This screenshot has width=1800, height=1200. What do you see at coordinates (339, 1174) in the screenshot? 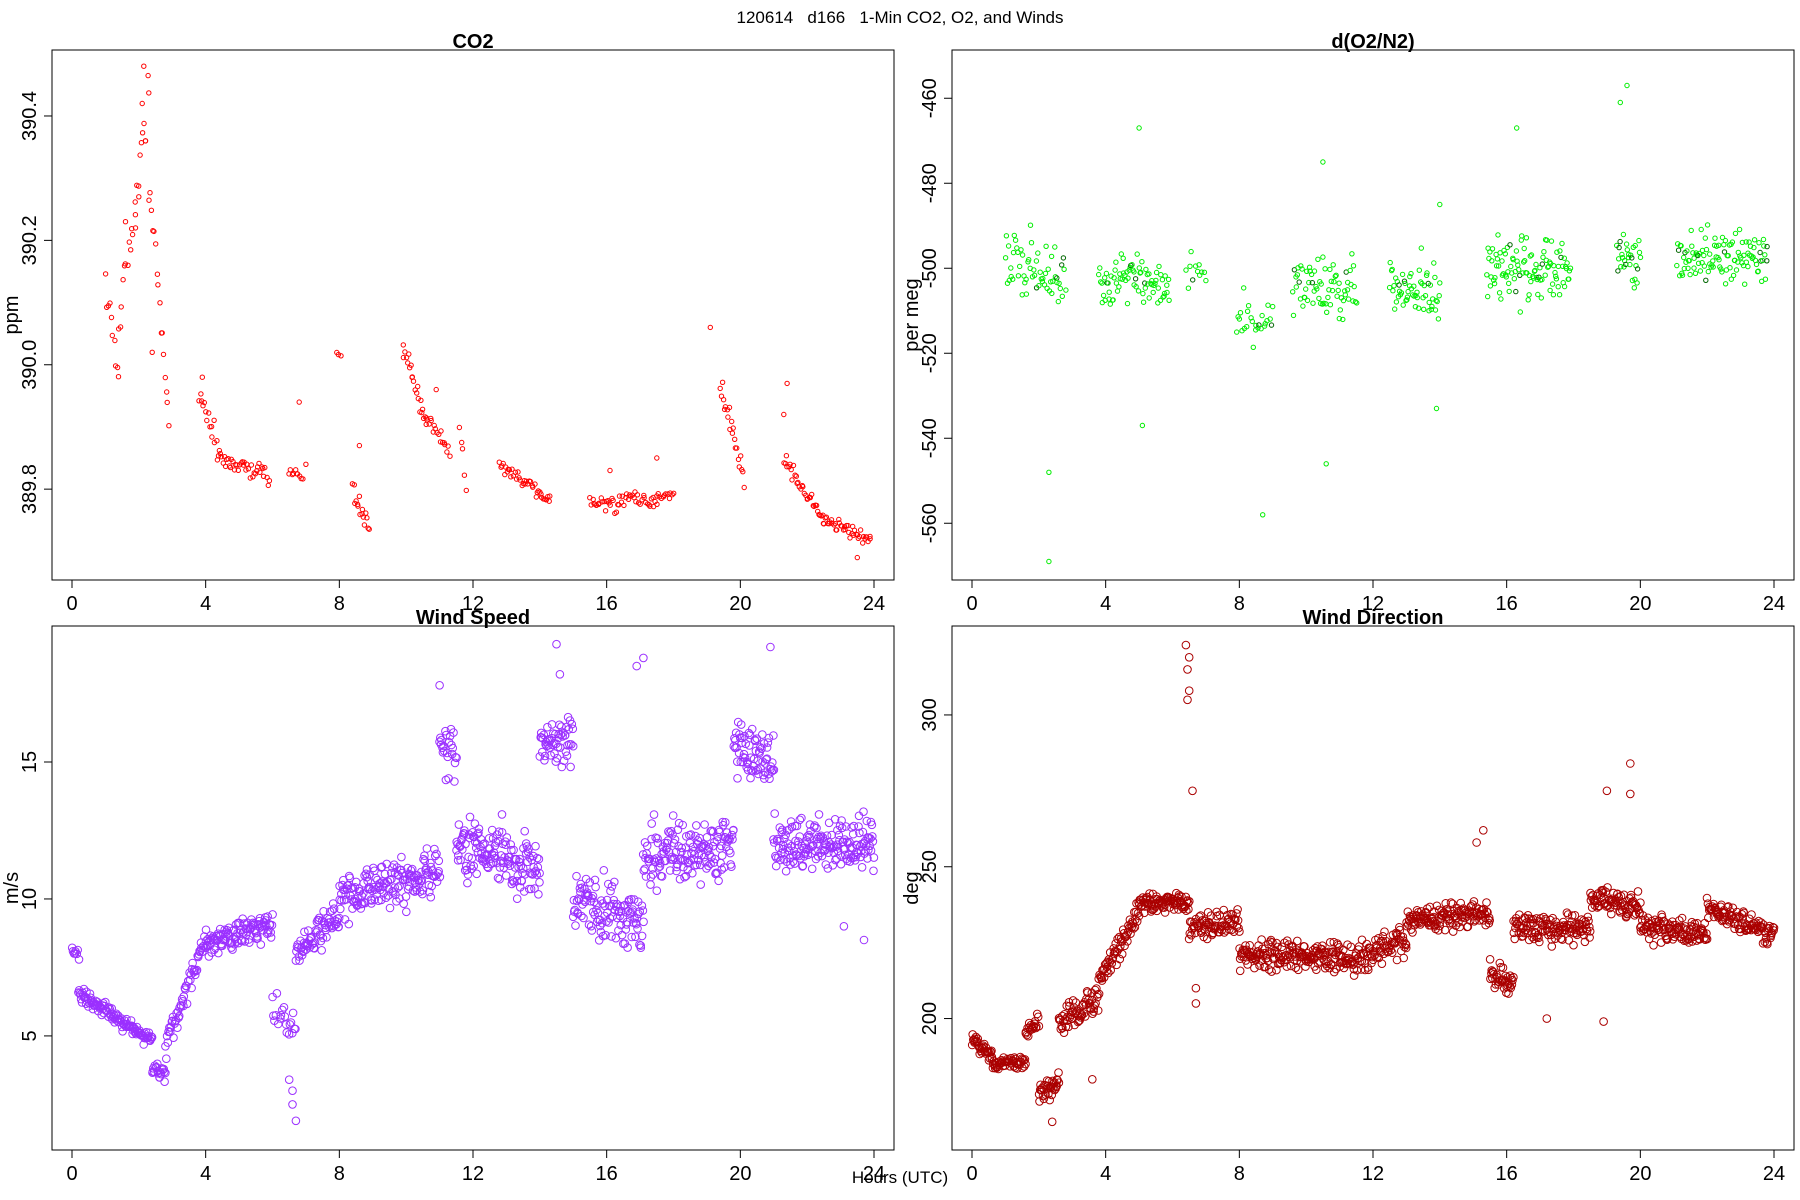
I see `wind_speed-x-tick-label: 8` at bounding box center [339, 1174].